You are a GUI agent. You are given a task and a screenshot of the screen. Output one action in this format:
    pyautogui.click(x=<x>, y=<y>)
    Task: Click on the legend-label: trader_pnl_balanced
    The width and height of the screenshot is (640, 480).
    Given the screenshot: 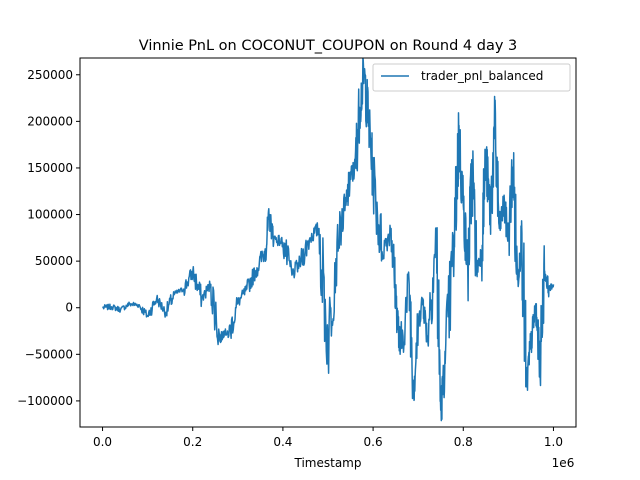 What is the action you would take?
    pyautogui.click(x=482, y=76)
    